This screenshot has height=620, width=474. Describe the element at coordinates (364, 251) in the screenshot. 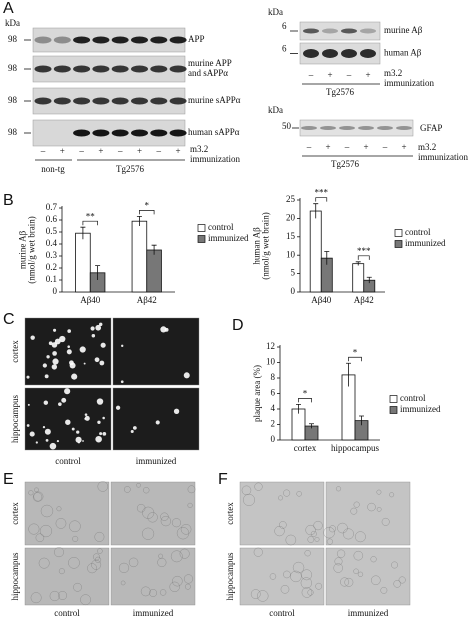

I see `significance-label: ***` at that location.